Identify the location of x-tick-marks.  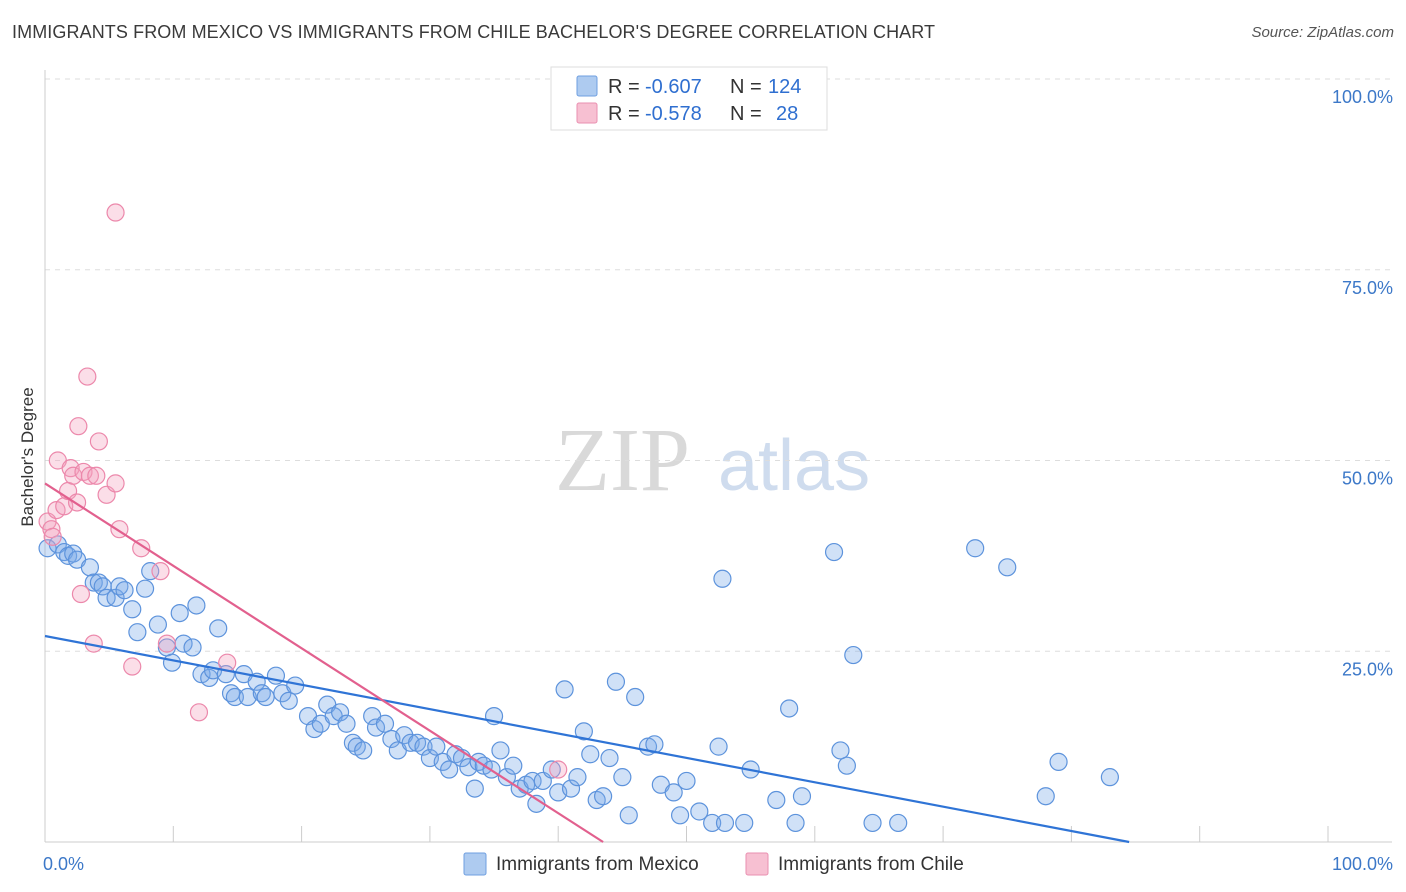
(750, 834).